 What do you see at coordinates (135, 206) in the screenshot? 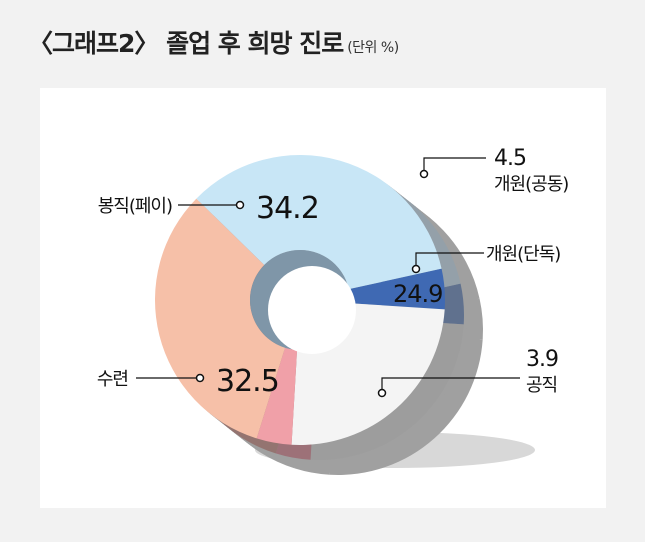
I see `label-category: 봉직(페이)` at bounding box center [135, 206].